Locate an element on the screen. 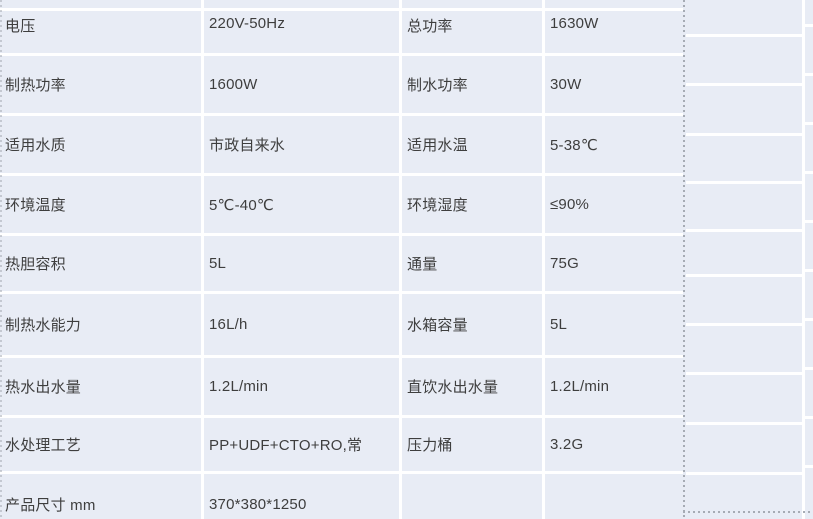  spec-value-cell: 16L/h is located at coordinates (301, 324).